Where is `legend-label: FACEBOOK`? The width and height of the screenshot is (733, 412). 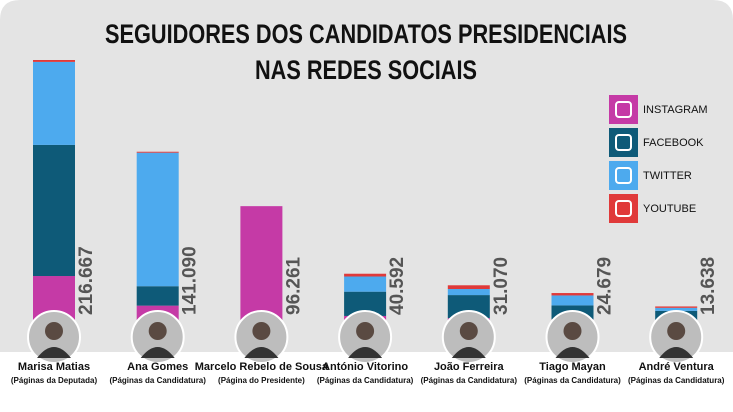
legend-label: FACEBOOK is located at coordinates (673, 143).